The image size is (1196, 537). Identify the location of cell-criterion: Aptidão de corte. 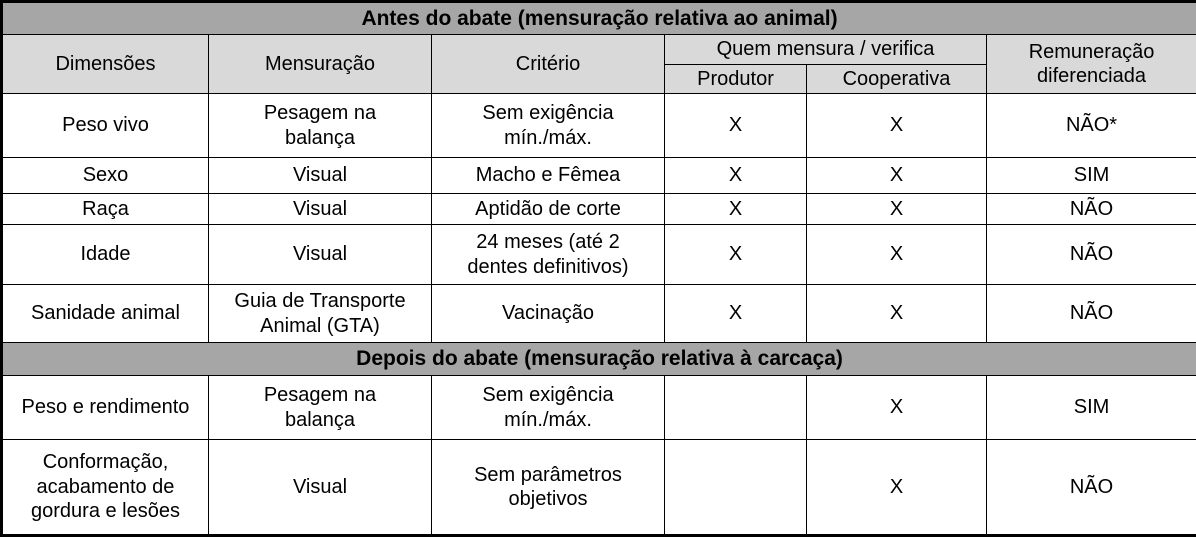
(548, 209).